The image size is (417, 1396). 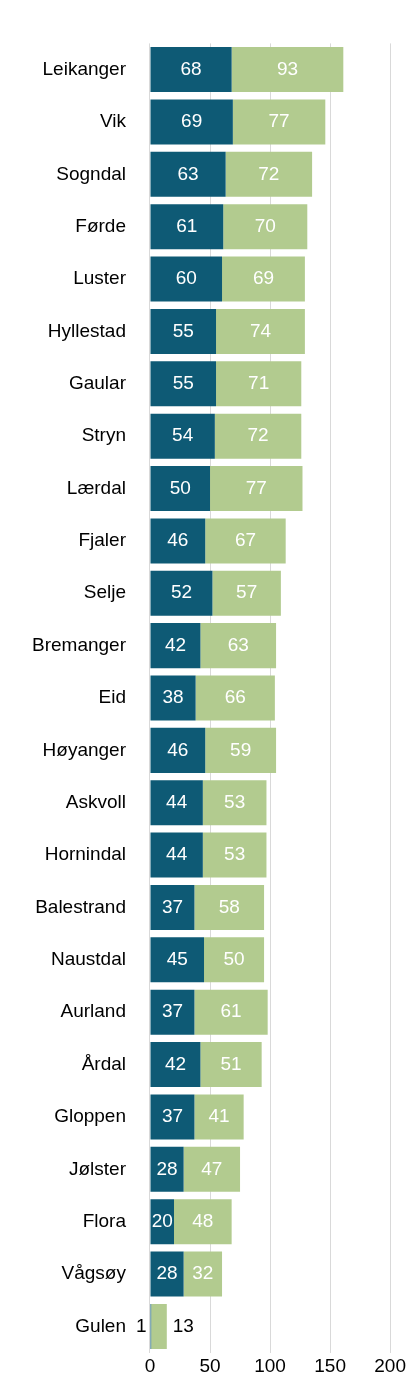 What do you see at coordinates (100, 225) in the screenshot?
I see `y-tick-label: Førde` at bounding box center [100, 225].